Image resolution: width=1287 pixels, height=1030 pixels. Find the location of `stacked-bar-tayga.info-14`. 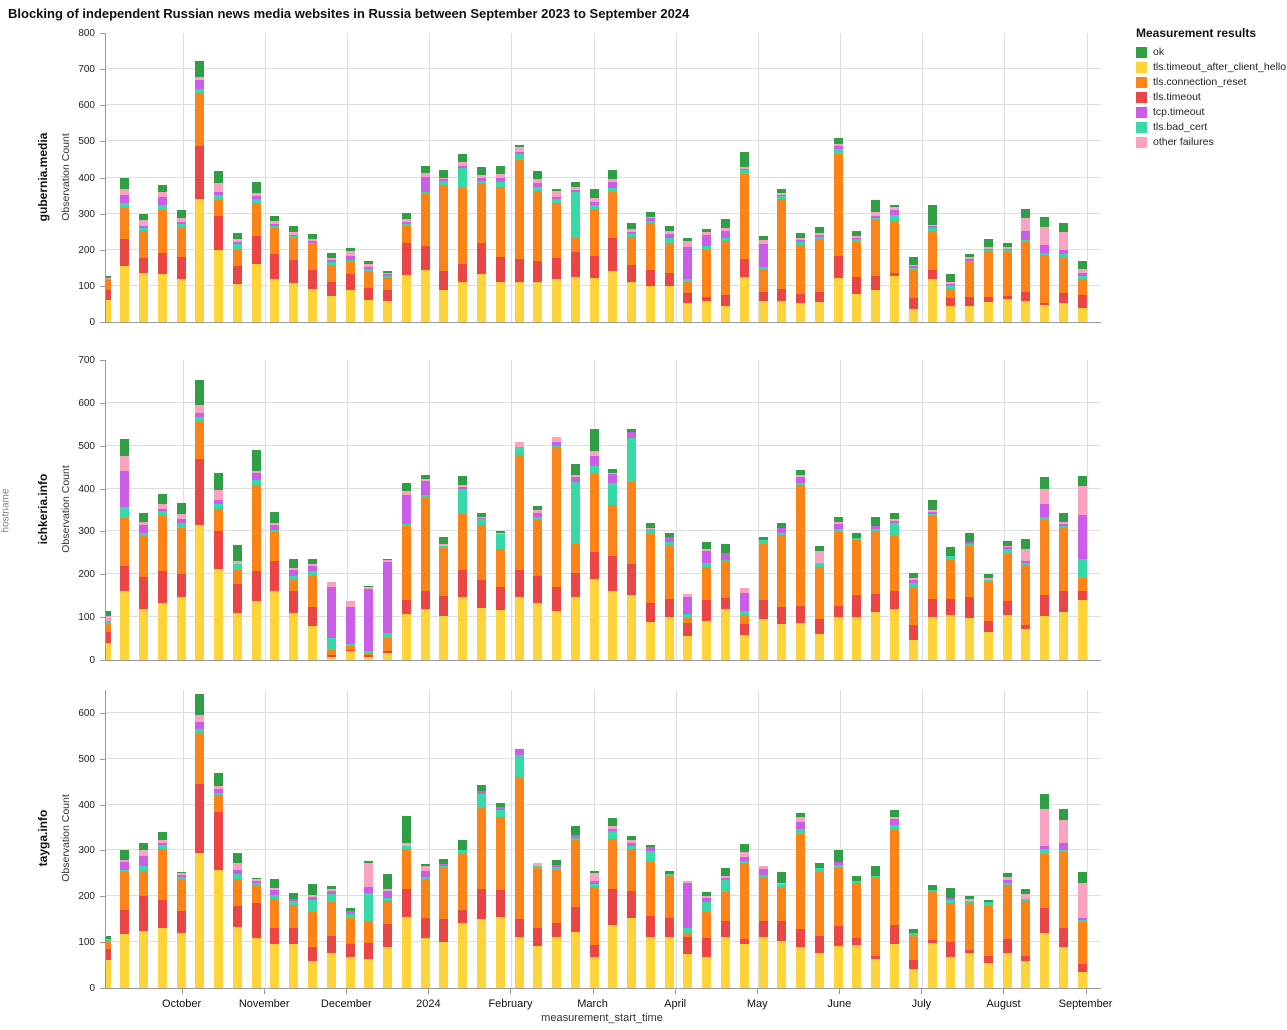

stacked-bar-tayga.info-14 is located at coordinates (369, 924).